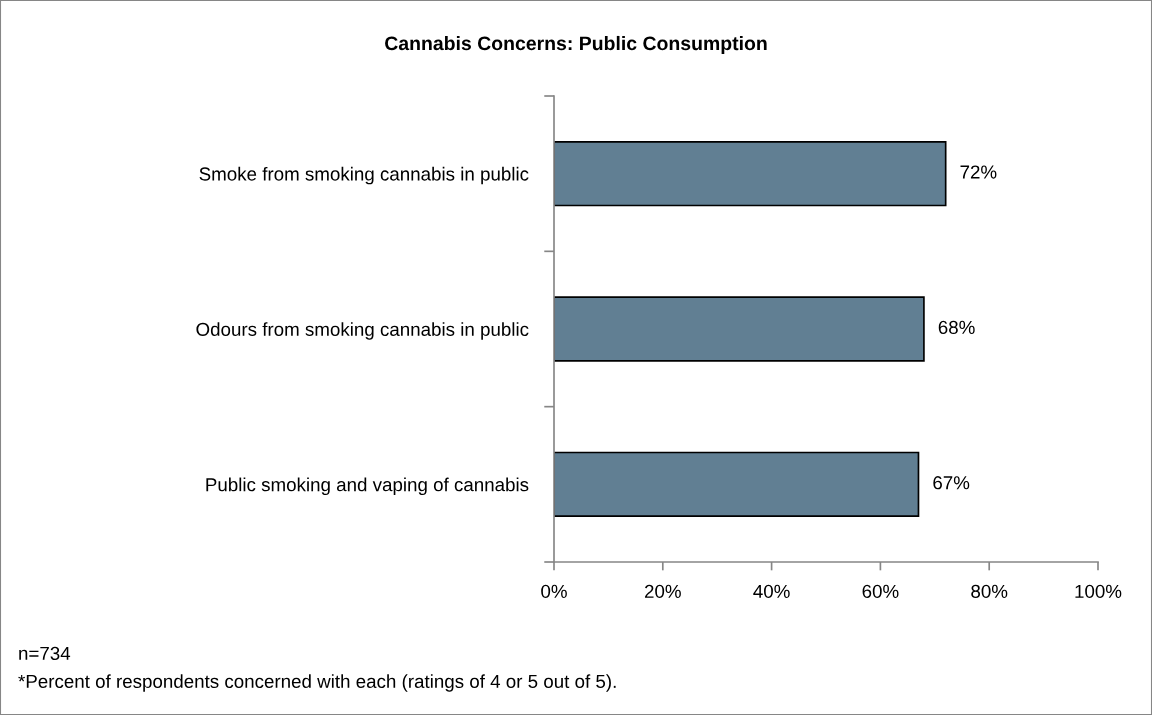 The image size is (1152, 715). Describe the element at coordinates (576, 45) in the screenshot. I see `chart-title: Cannabis Concerns: Public Consumption` at that location.